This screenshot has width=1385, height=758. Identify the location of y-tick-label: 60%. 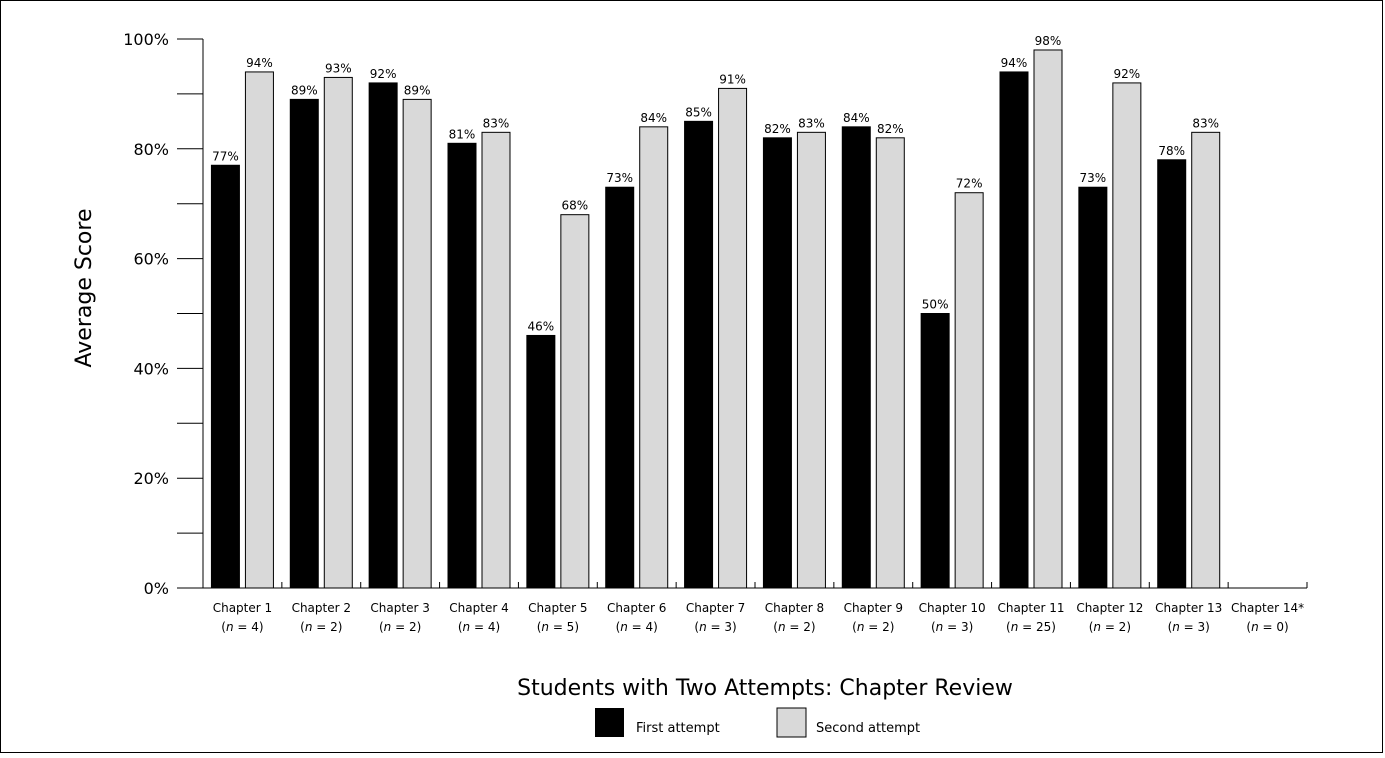
(151, 259).